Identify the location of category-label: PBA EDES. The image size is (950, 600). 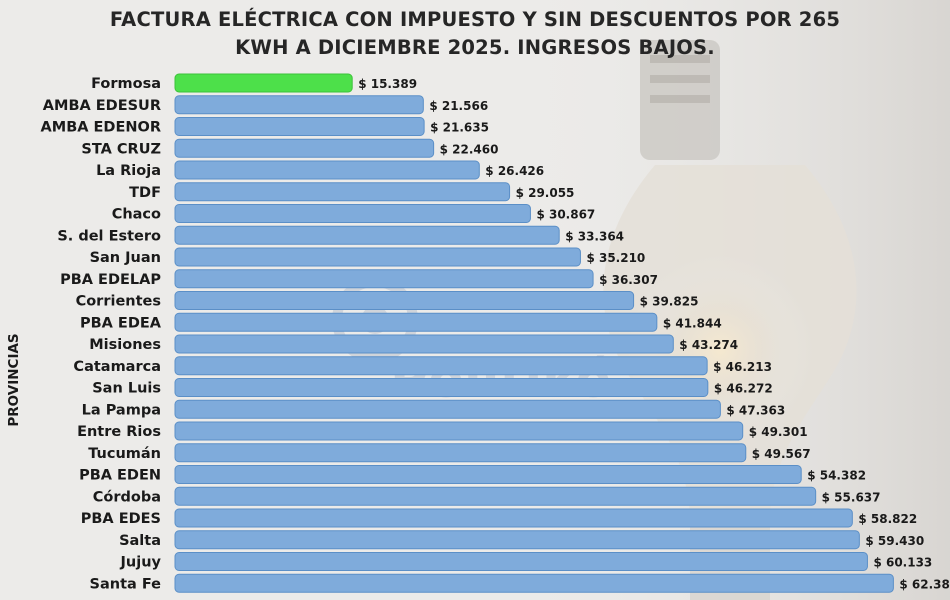
(121, 519).